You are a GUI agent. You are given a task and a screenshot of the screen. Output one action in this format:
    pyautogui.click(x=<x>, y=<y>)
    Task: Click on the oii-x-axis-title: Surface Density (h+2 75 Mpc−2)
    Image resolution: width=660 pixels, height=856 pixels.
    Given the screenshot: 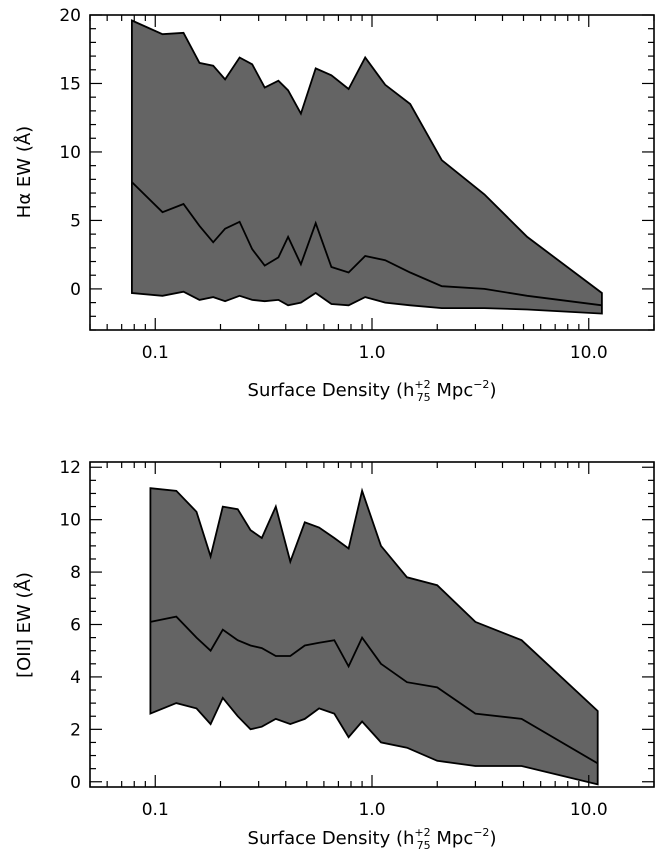 What is the action you would take?
    pyautogui.click(x=372, y=839)
    